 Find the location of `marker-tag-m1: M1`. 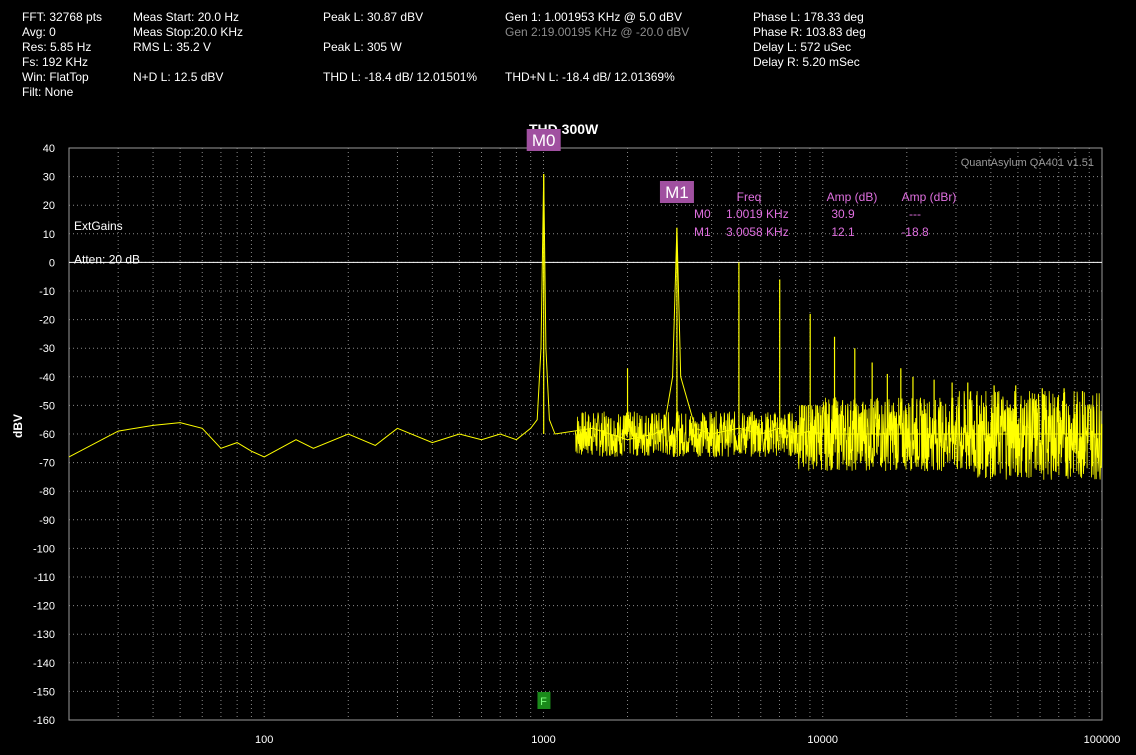

marker-tag-m1: M1 is located at coordinates (677, 192).